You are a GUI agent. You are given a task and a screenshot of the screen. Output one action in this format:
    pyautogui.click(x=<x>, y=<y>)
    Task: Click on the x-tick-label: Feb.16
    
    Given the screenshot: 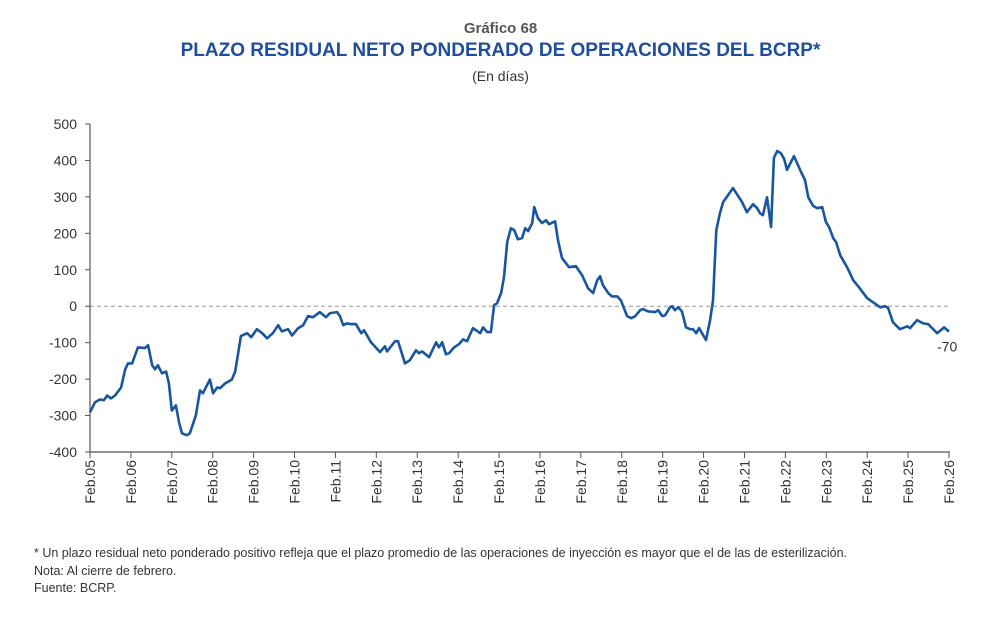 What is the action you would take?
    pyautogui.click(x=540, y=482)
    